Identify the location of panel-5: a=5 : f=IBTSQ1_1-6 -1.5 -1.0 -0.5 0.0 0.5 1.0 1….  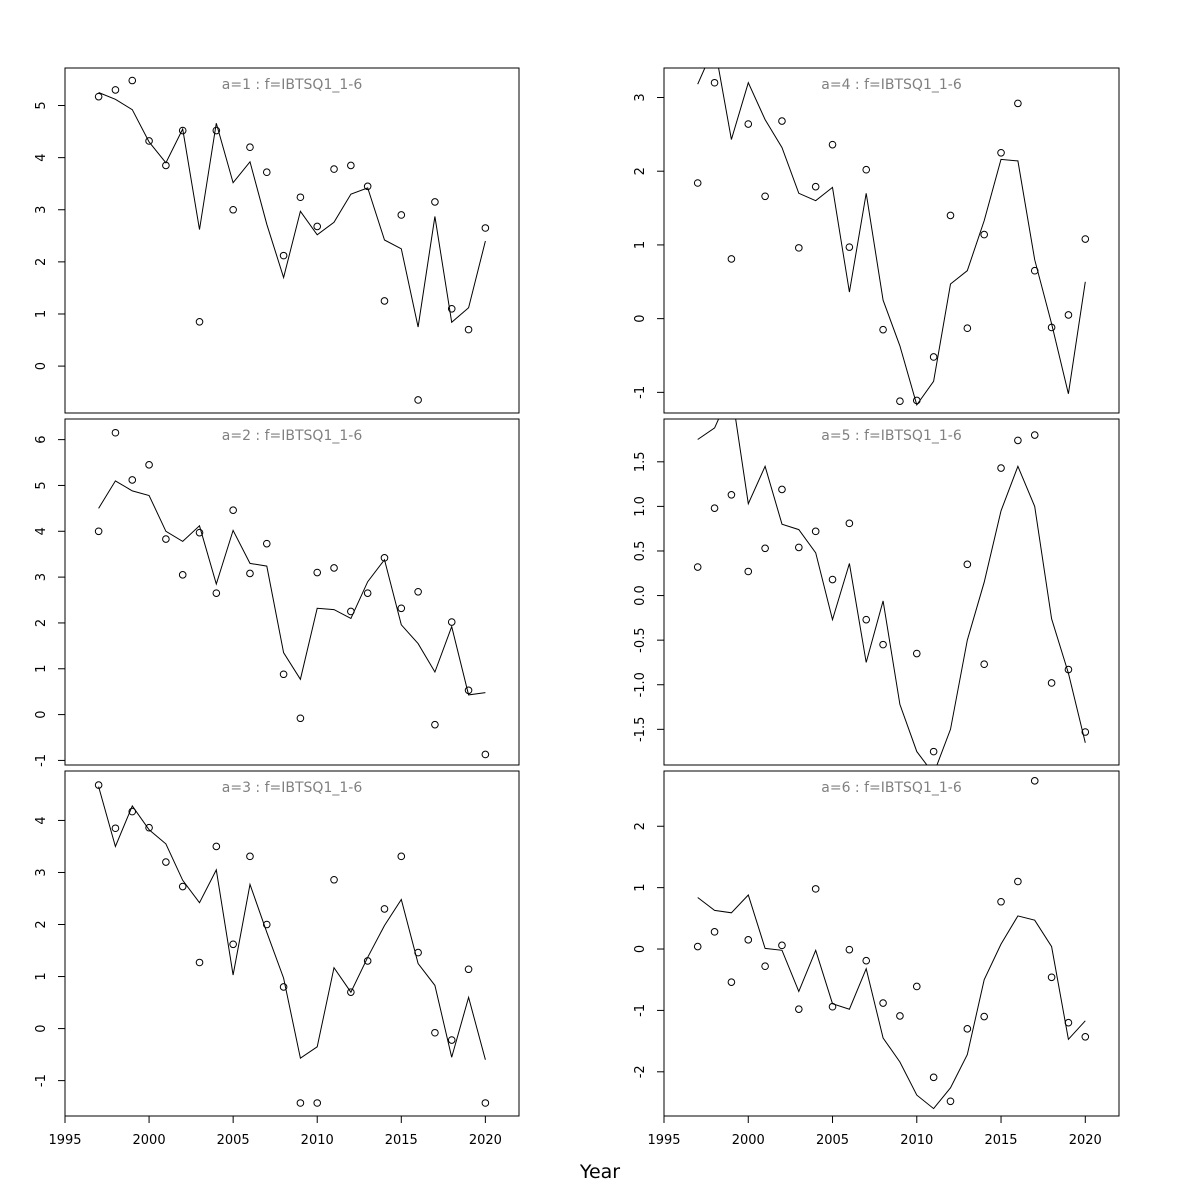
(876, 592).